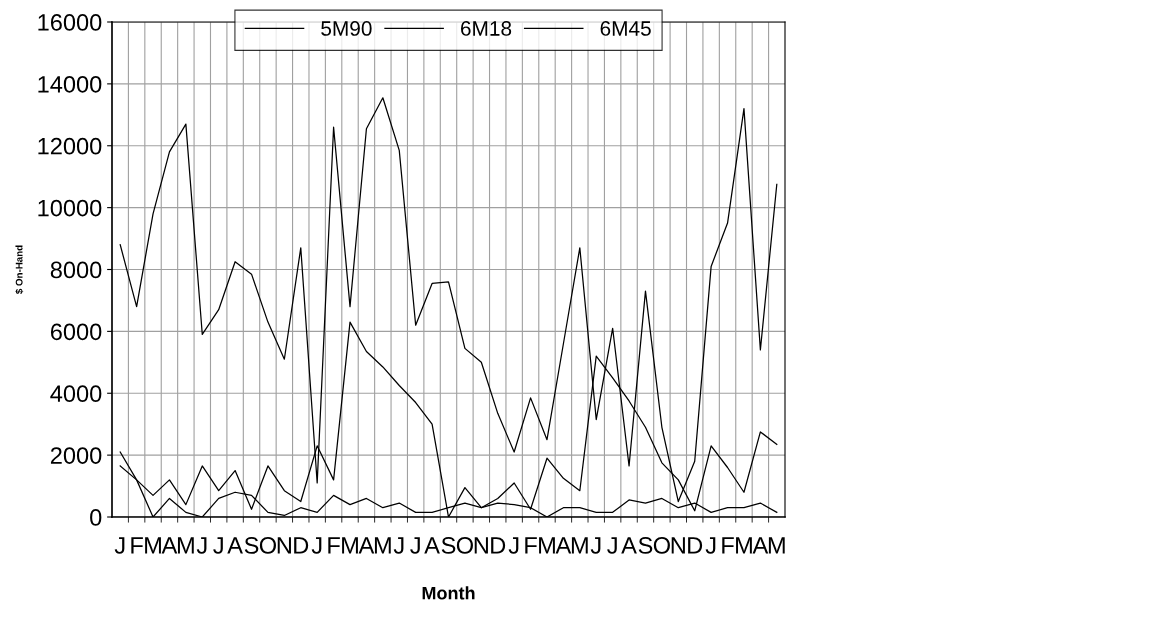  What do you see at coordinates (70, 22) in the screenshot?
I see `y-tick-label: 16000` at bounding box center [70, 22].